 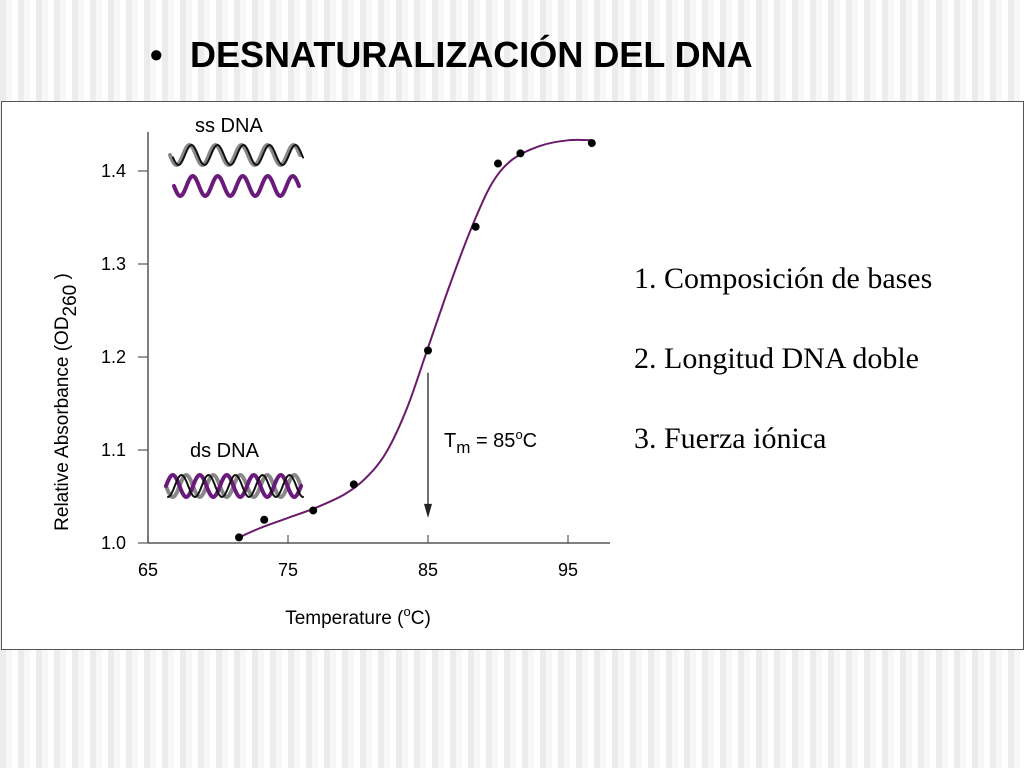 What do you see at coordinates (62, 279) in the screenshot?
I see `y-axis-title-end: )` at bounding box center [62, 279].